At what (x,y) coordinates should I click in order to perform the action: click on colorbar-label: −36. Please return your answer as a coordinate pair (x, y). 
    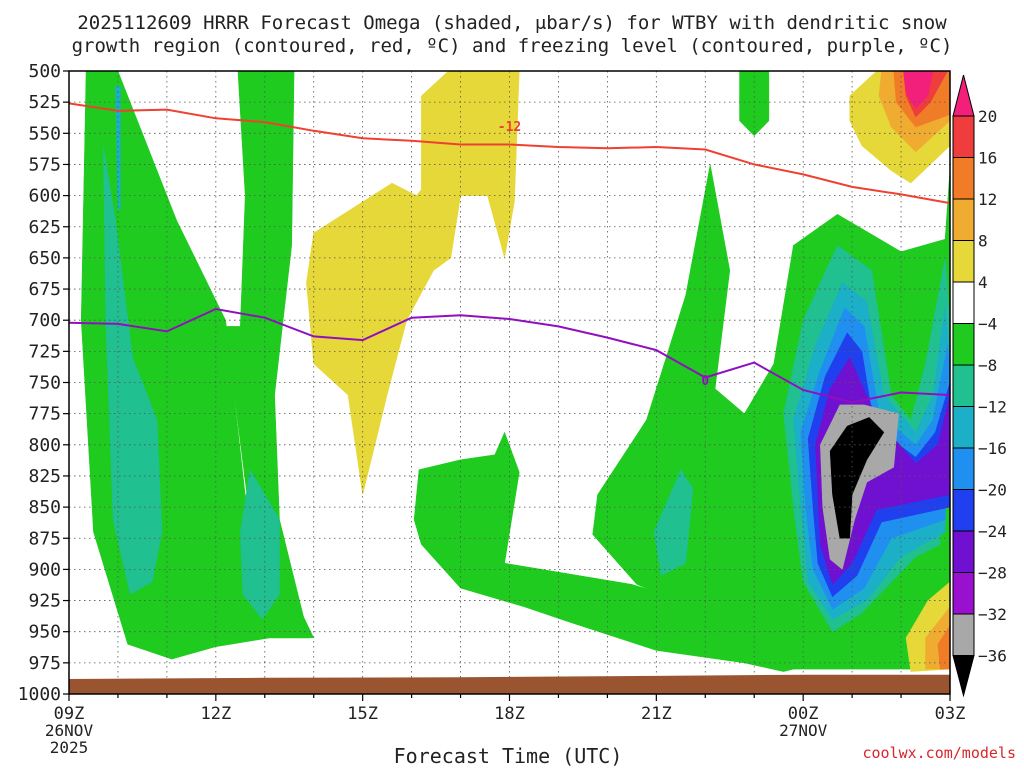
    Looking at the image, I should click on (992, 656).